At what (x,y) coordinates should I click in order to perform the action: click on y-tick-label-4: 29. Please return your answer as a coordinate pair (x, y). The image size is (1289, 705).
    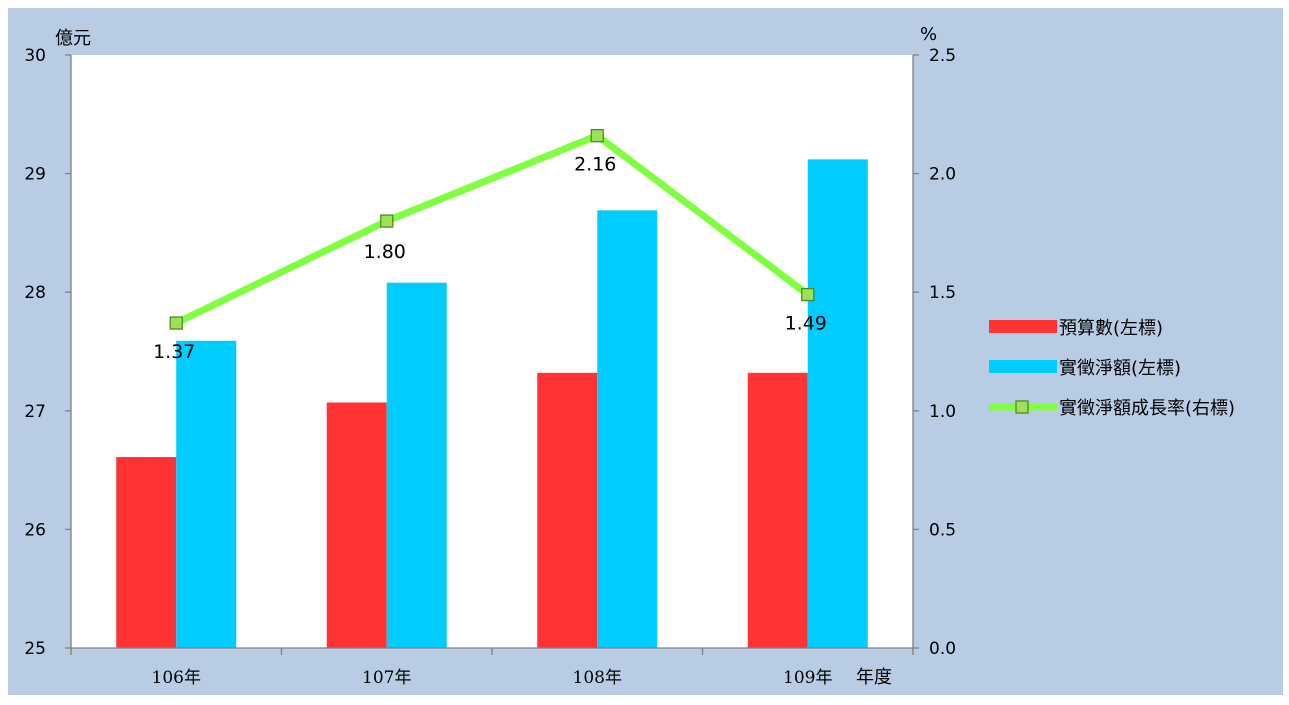
    Looking at the image, I should click on (35, 175).